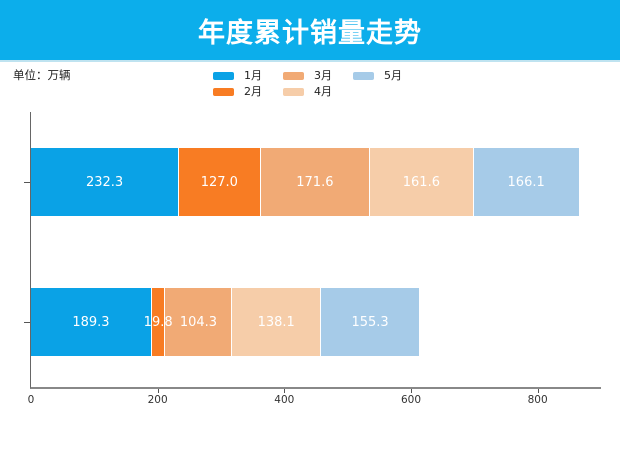 The image size is (620, 465). I want to click on header-banner: 年度累计销量走势, so click(310, 31).